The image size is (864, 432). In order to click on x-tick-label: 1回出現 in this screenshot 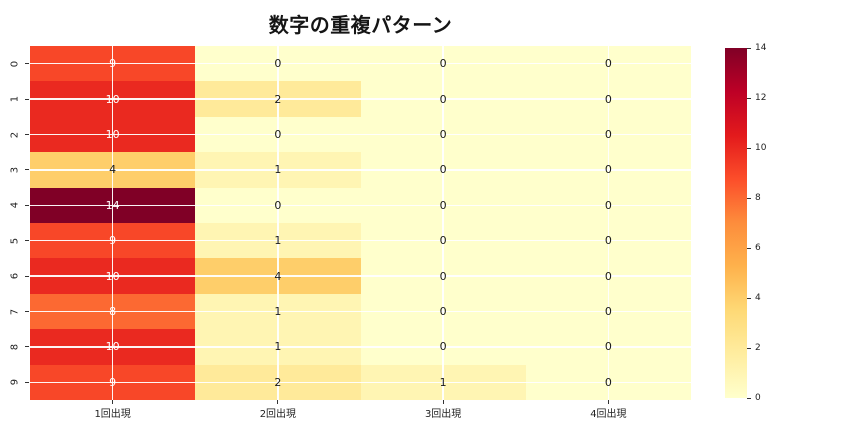, I will do `click(112, 414)`.